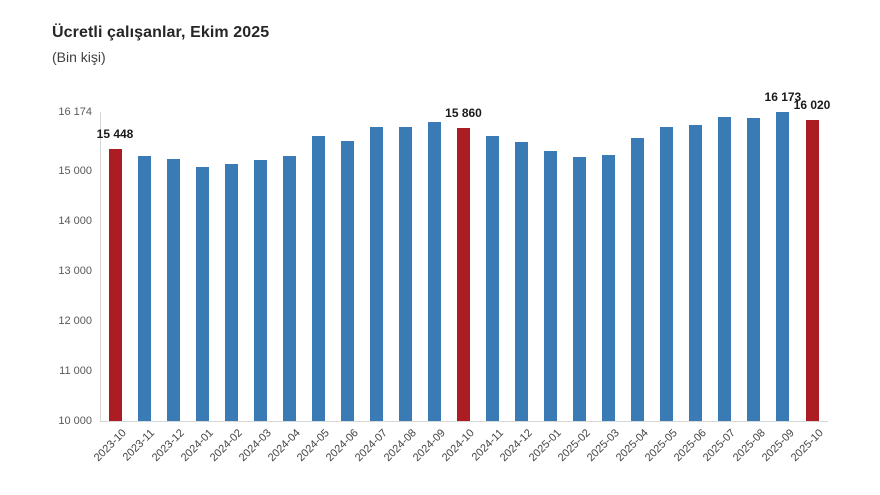 This screenshot has width=880, height=495. Describe the element at coordinates (161, 32) in the screenshot. I see `chart-title: Ücretli çalışanlar, Ekim 2025` at that location.